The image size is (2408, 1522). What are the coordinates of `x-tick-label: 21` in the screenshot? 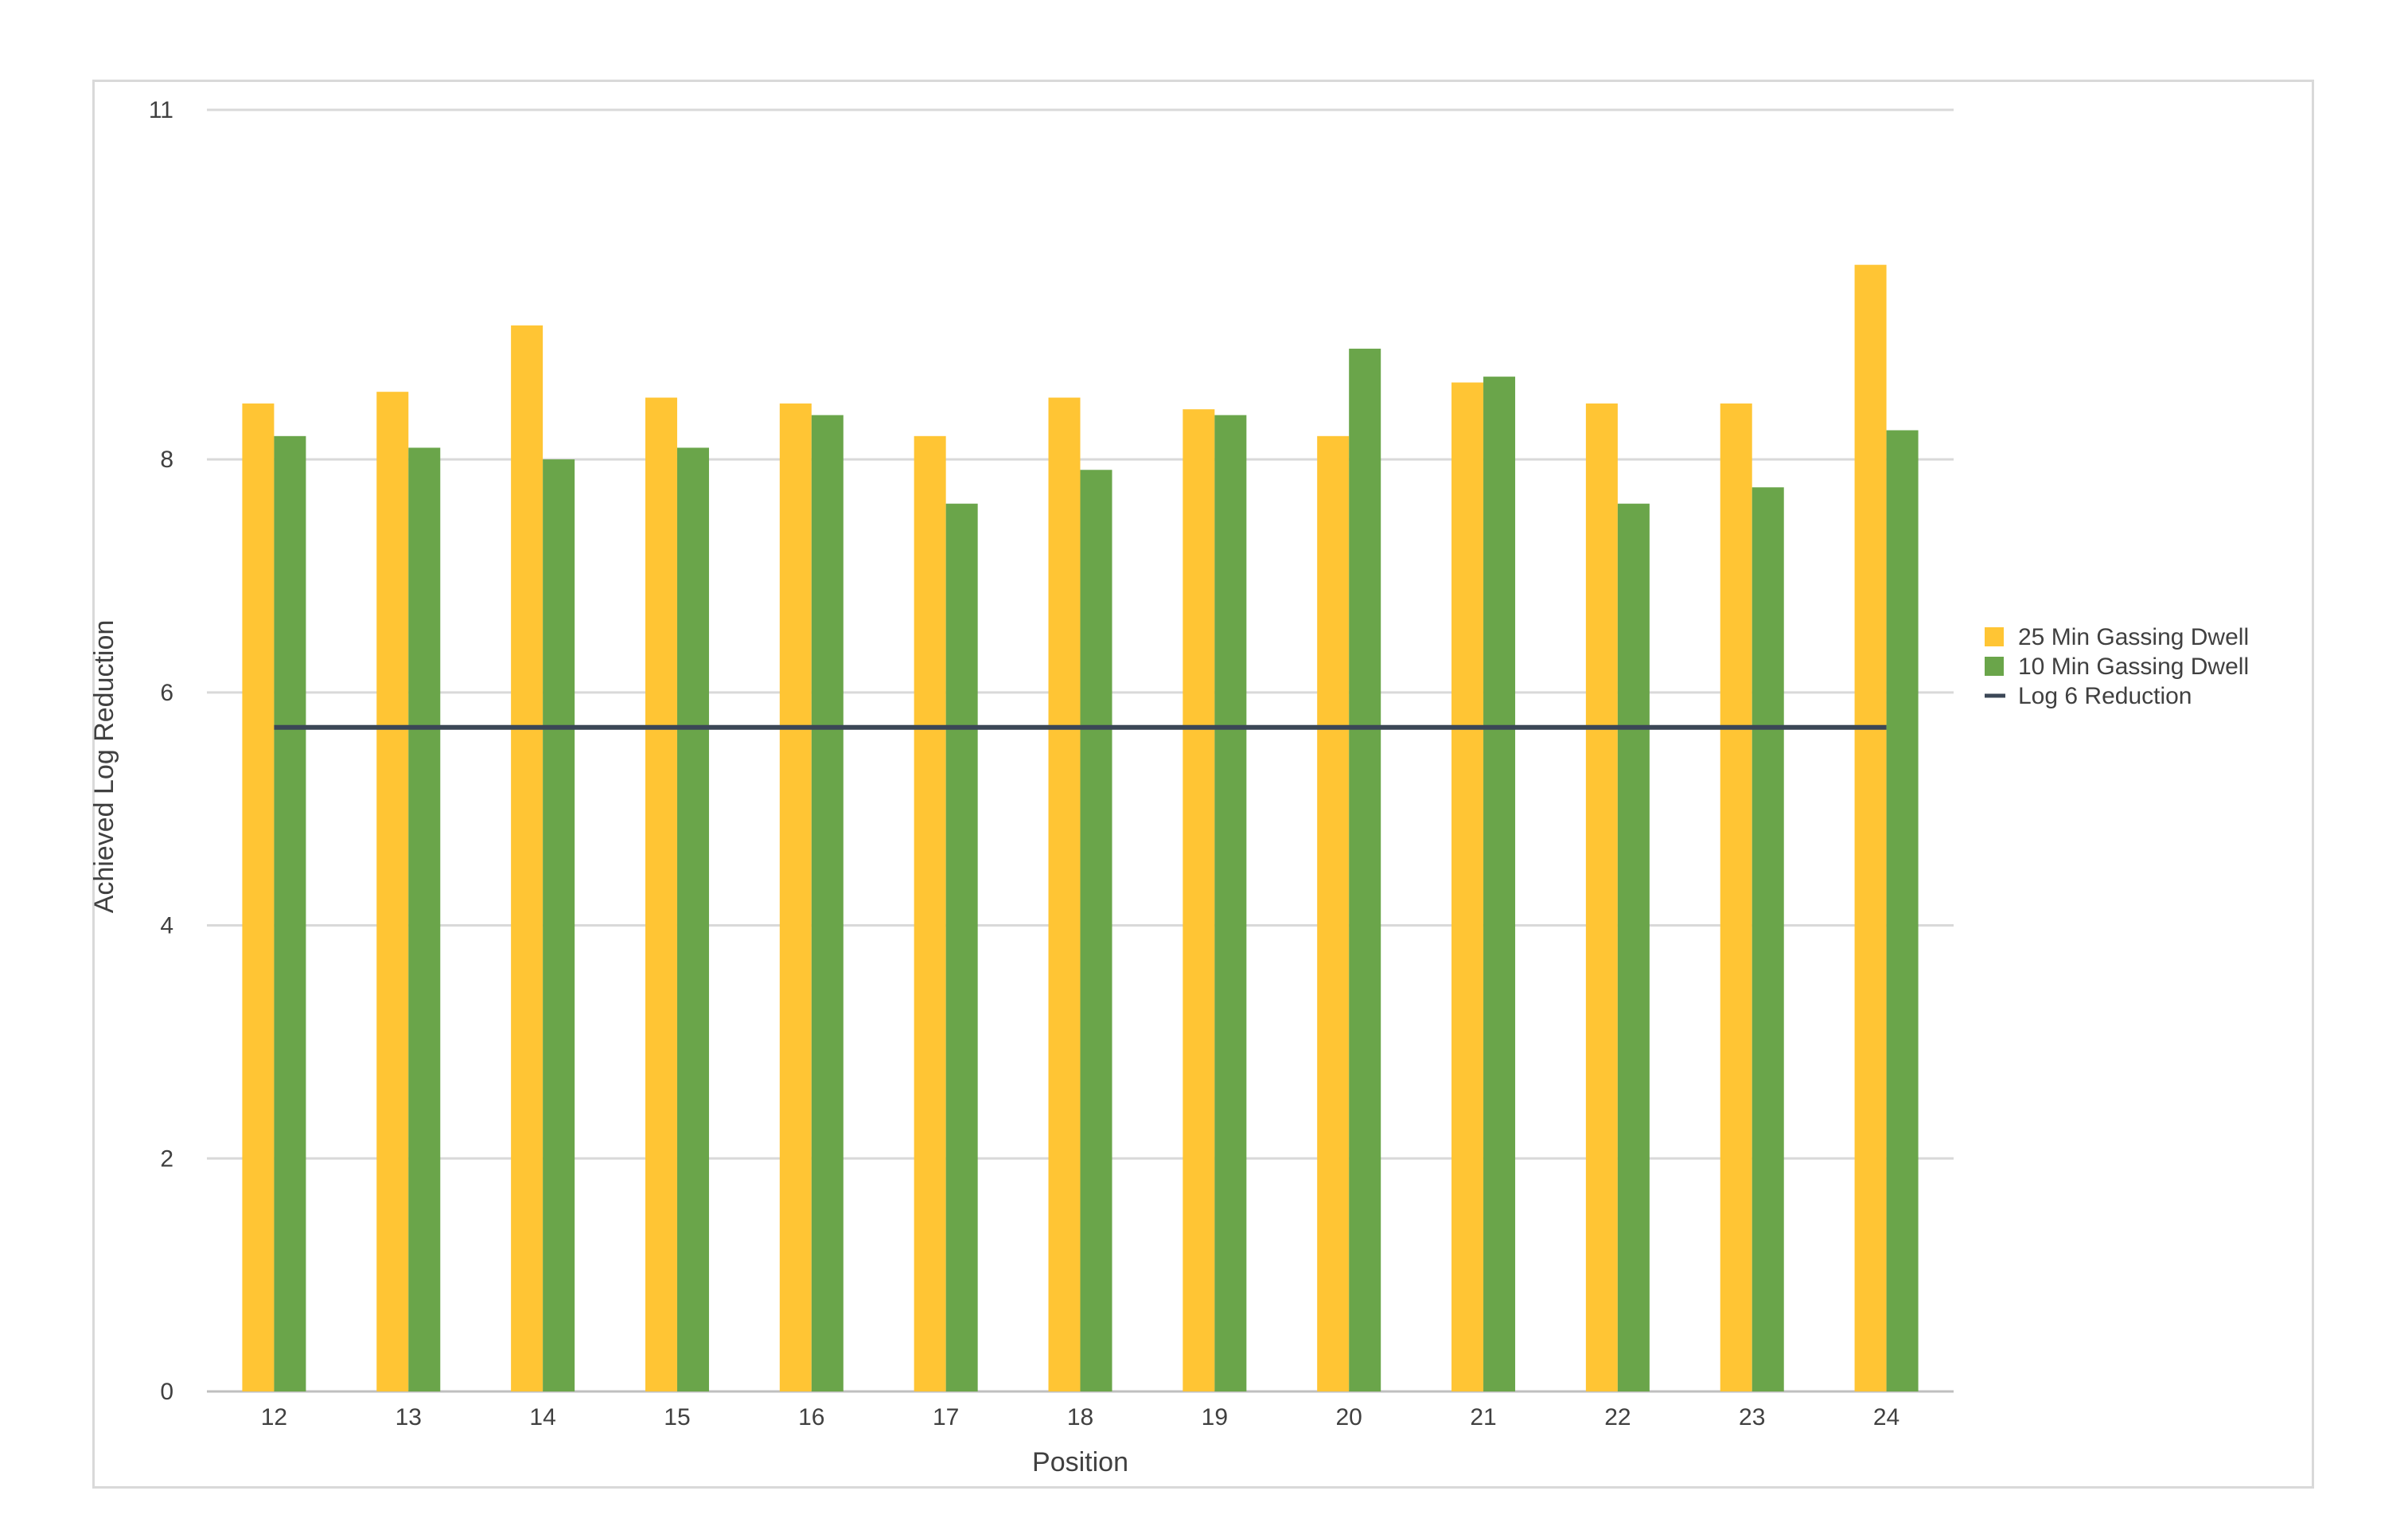 It's located at (1483, 1417).